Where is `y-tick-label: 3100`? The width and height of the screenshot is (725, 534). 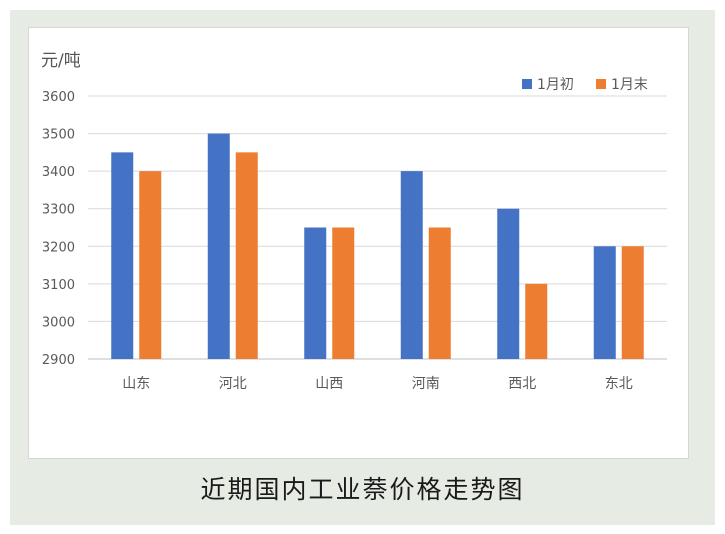 y-tick-label: 3100 is located at coordinates (58, 285).